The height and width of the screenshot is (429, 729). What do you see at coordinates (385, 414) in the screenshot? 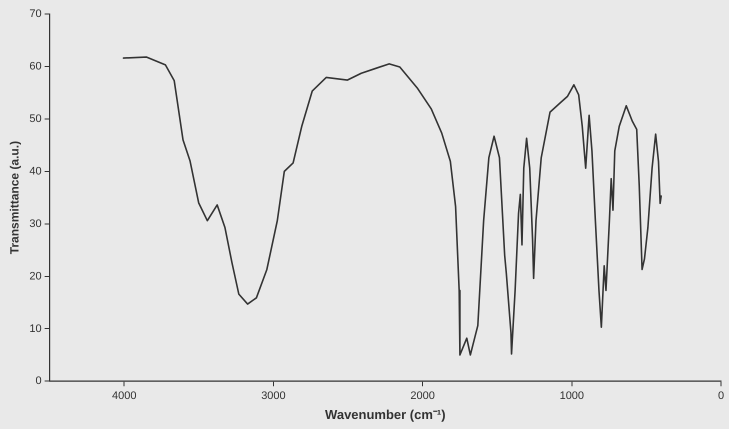
I see `x-axis-title: Wavenumber (cm⁻¹)` at bounding box center [385, 414].